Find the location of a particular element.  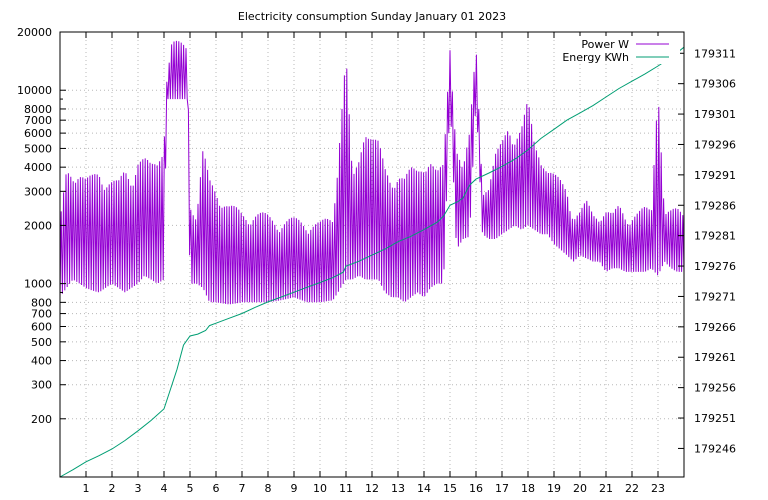

y-right-tick-label: 179281 is located at coordinates (715, 236).